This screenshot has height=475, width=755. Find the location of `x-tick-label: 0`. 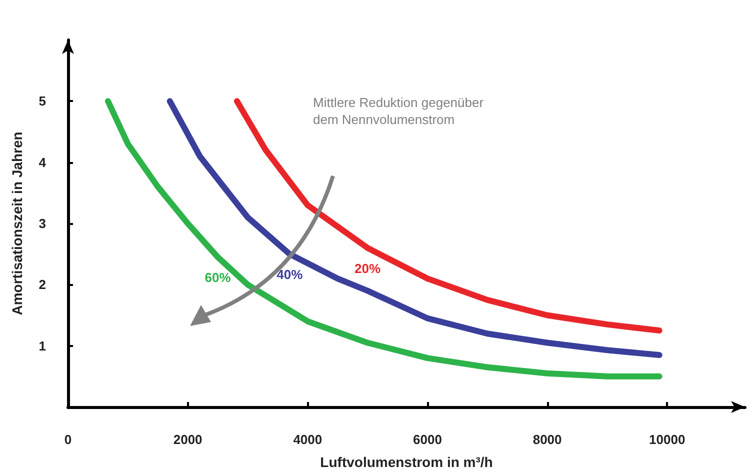

x-tick-label: 0 is located at coordinates (68, 439).